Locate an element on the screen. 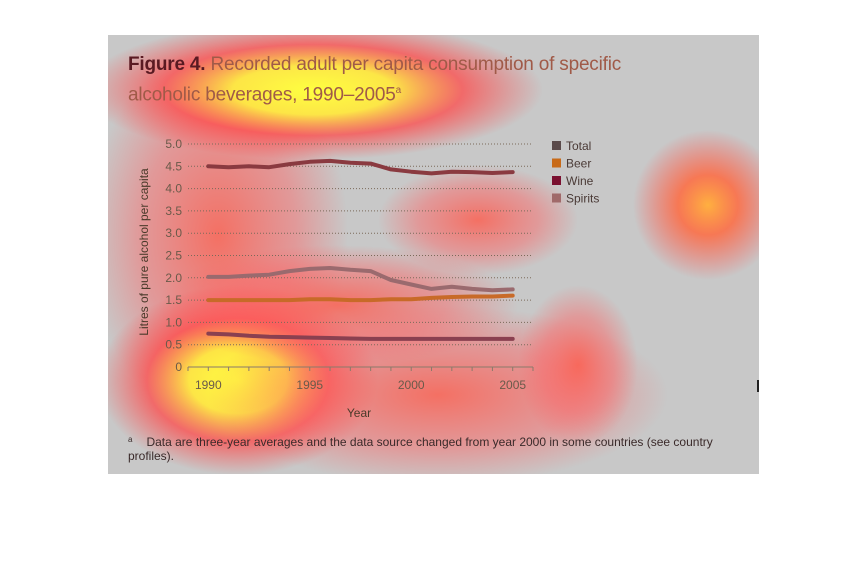 The width and height of the screenshot is (866, 568). series-lines is located at coordinates (360, 249).